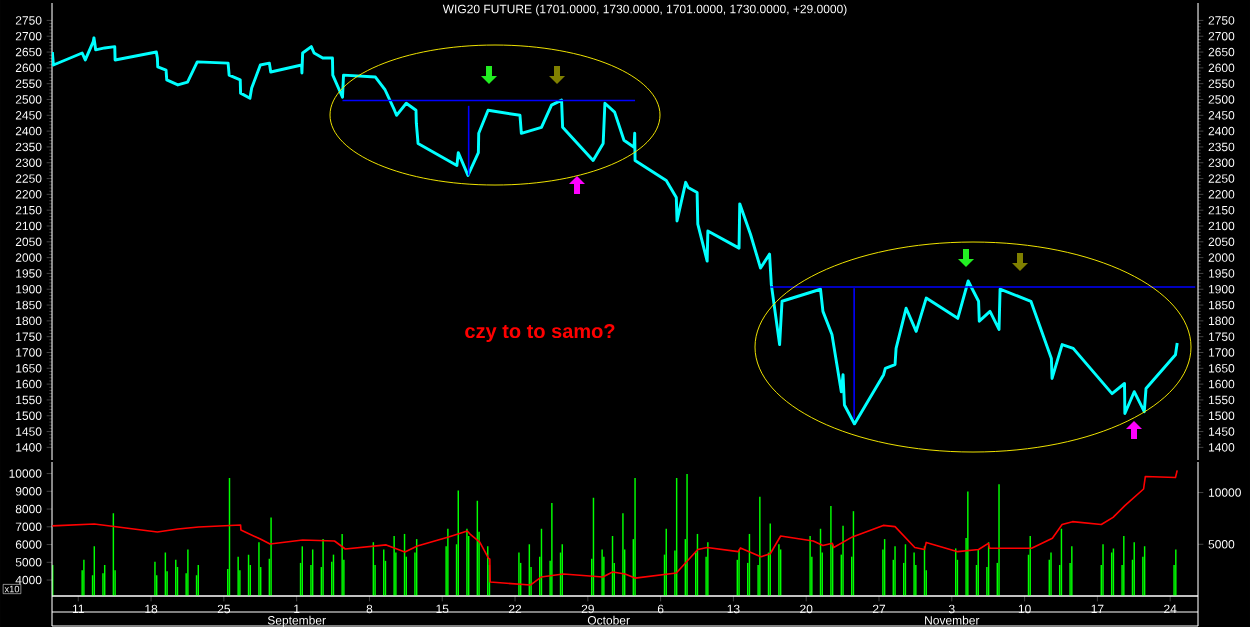 The height and width of the screenshot is (631, 1250). I want to click on y-tick-label: 1650, so click(29, 368).